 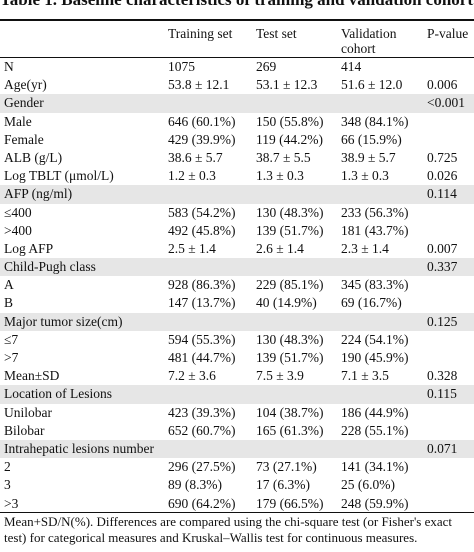 I want to click on p-value: 0.114, so click(x=442, y=194).